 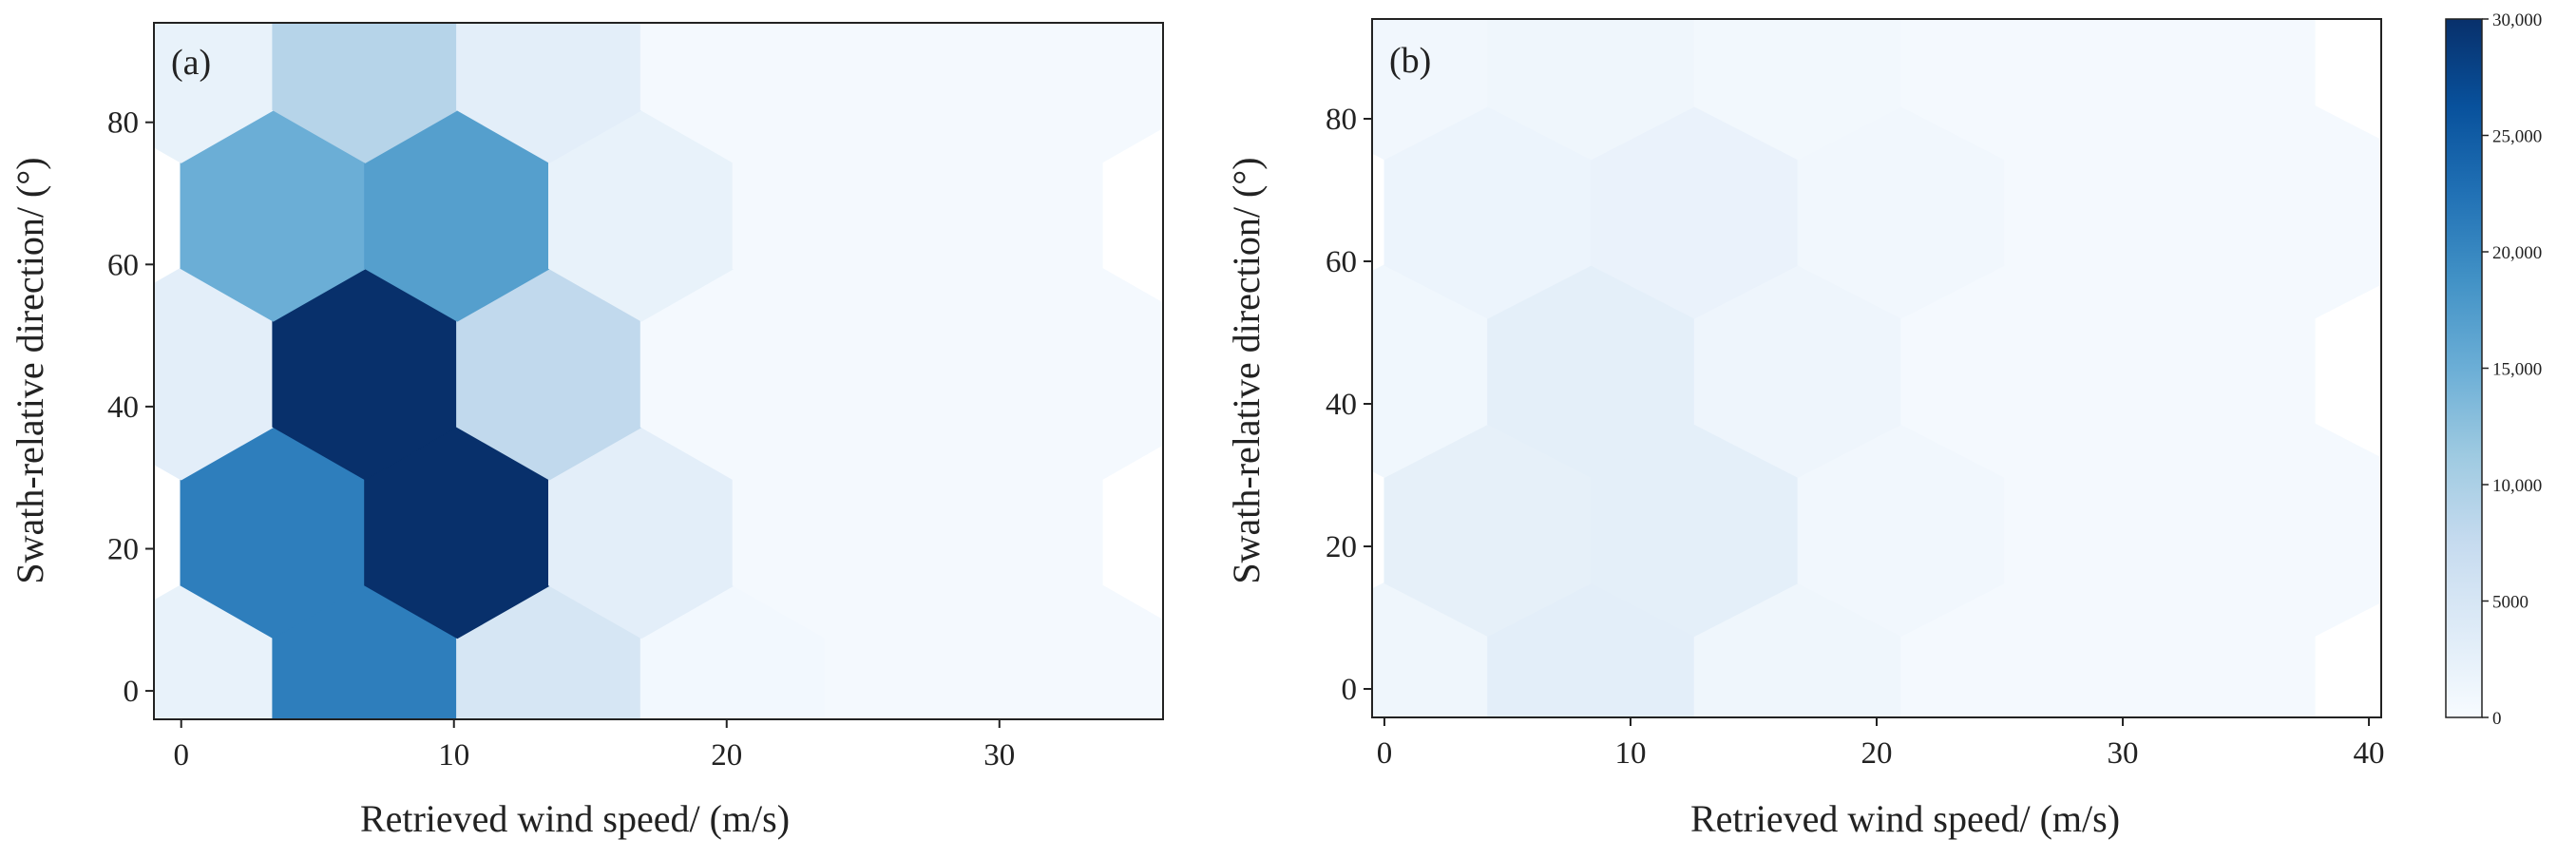 I want to click on x-tick-label: 40, so click(x=2369, y=753).